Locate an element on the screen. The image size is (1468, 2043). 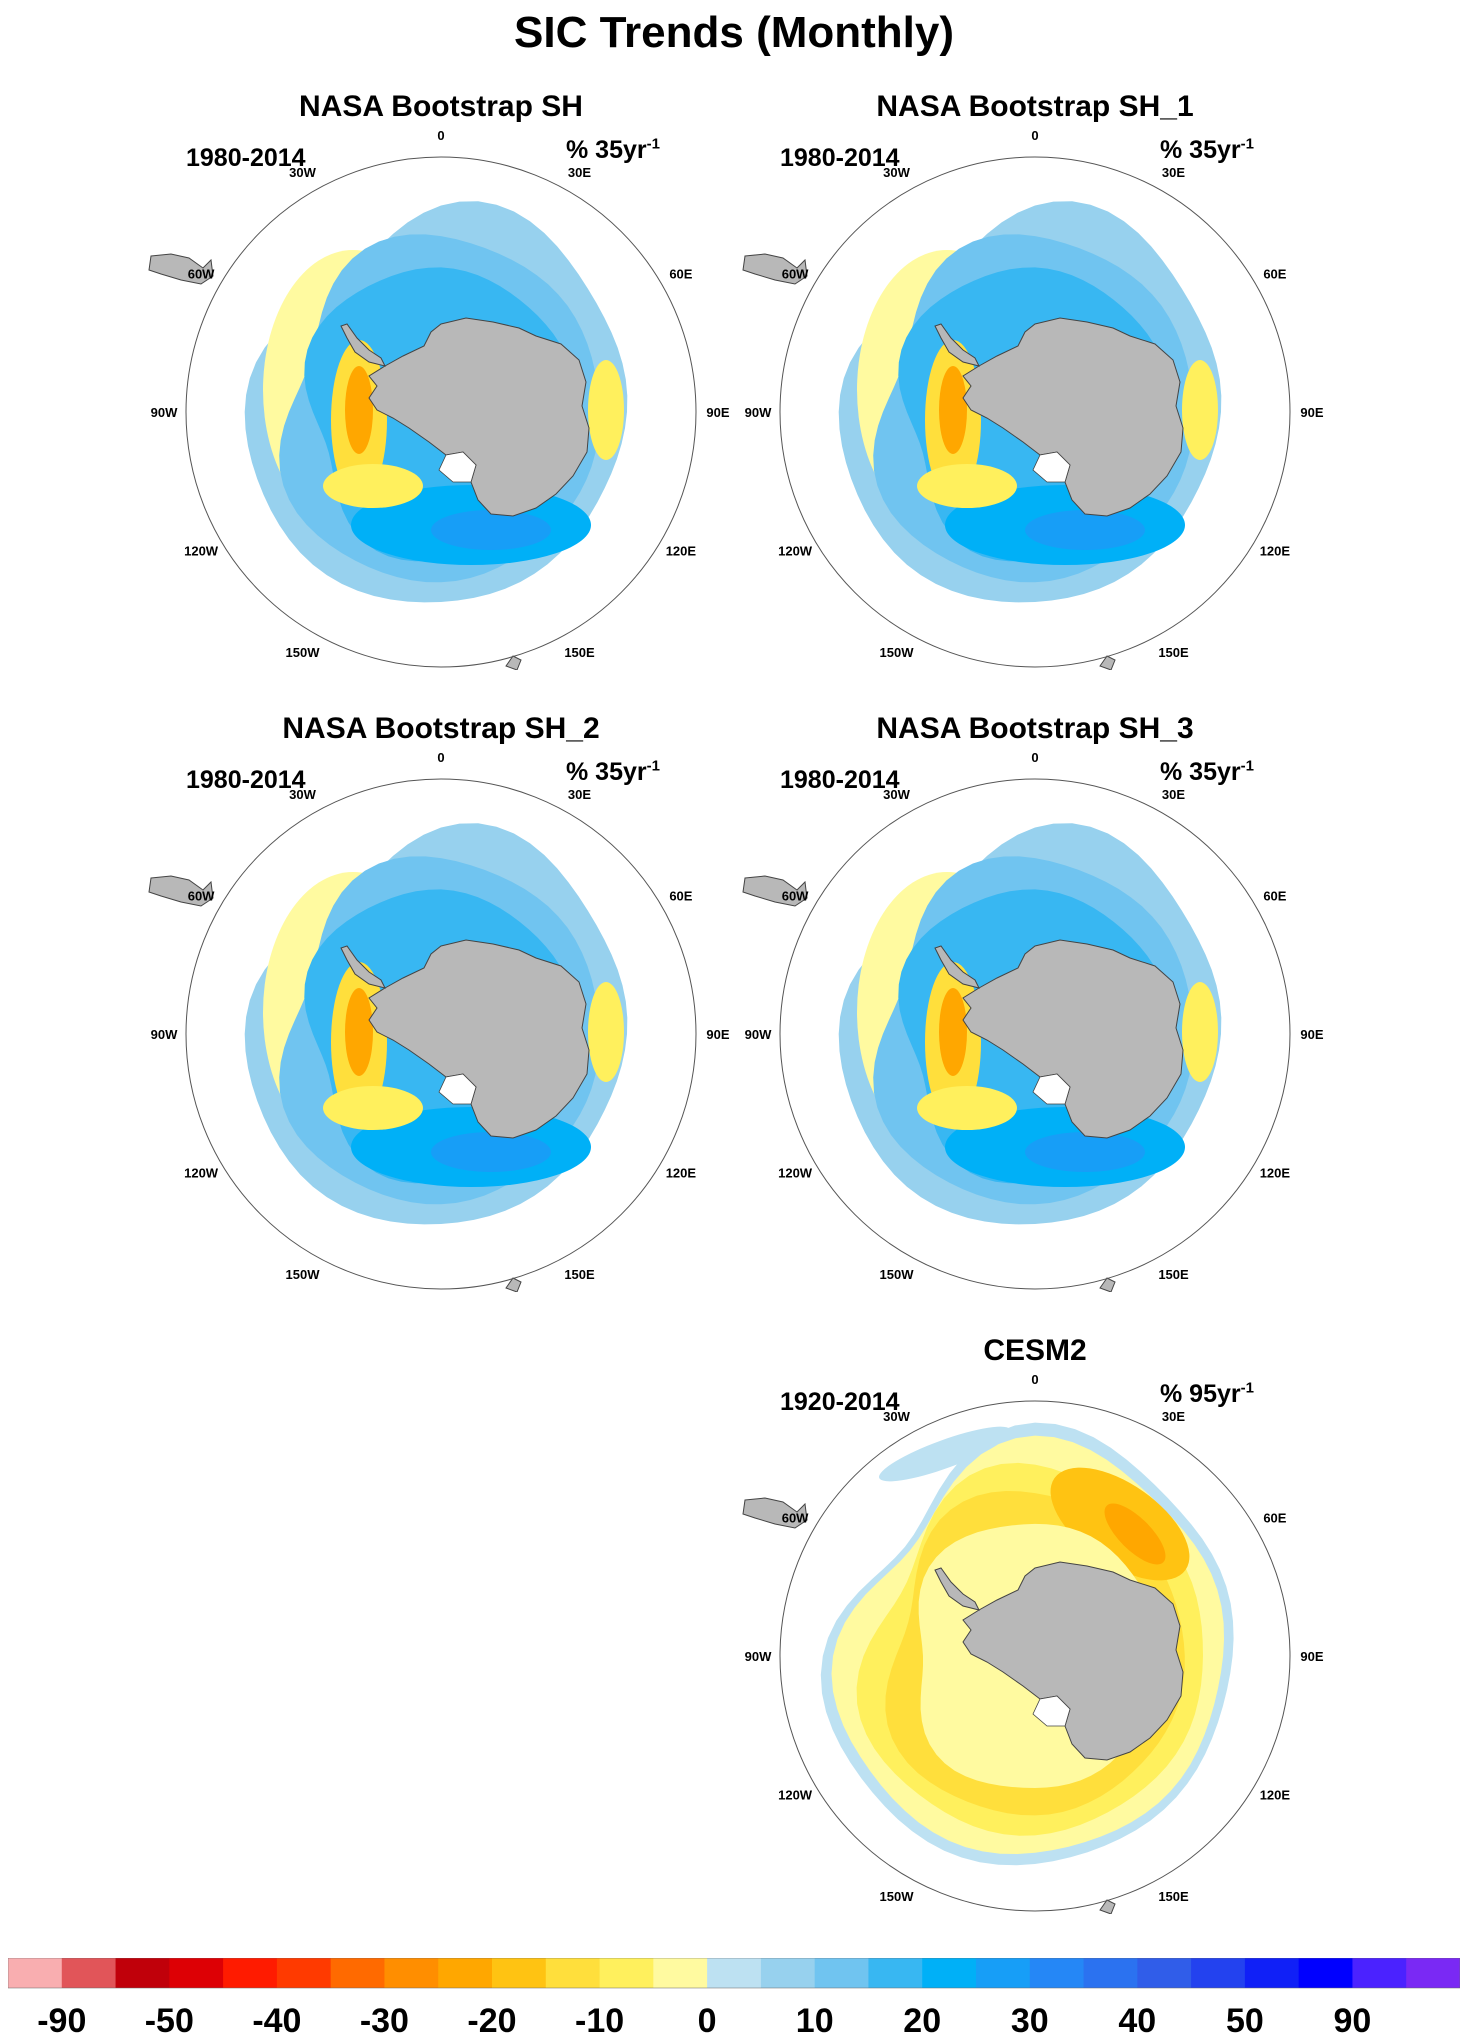
longitude-label: 150W is located at coordinates (303, 652).